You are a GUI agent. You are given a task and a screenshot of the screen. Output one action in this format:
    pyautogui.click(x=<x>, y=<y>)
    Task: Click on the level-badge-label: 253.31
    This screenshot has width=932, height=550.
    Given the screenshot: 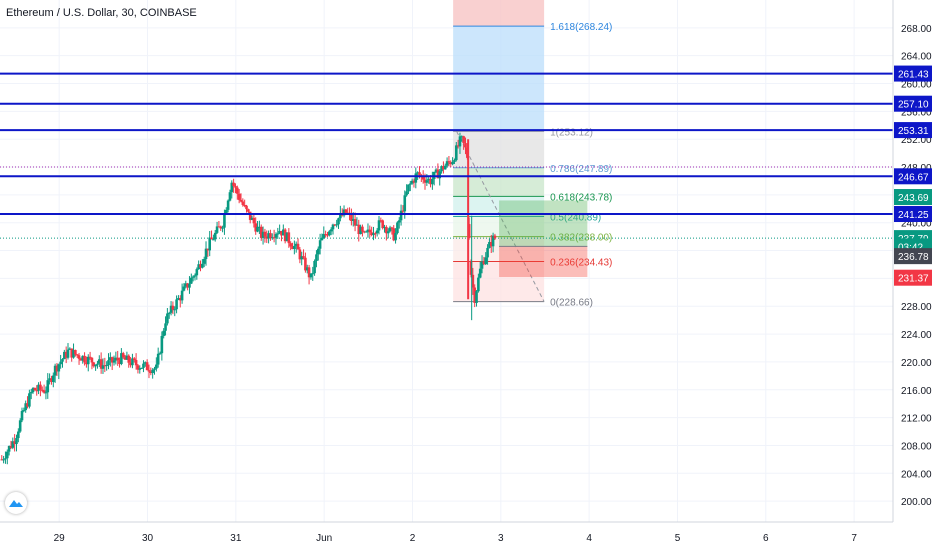 What is the action you would take?
    pyautogui.click(x=913, y=131)
    